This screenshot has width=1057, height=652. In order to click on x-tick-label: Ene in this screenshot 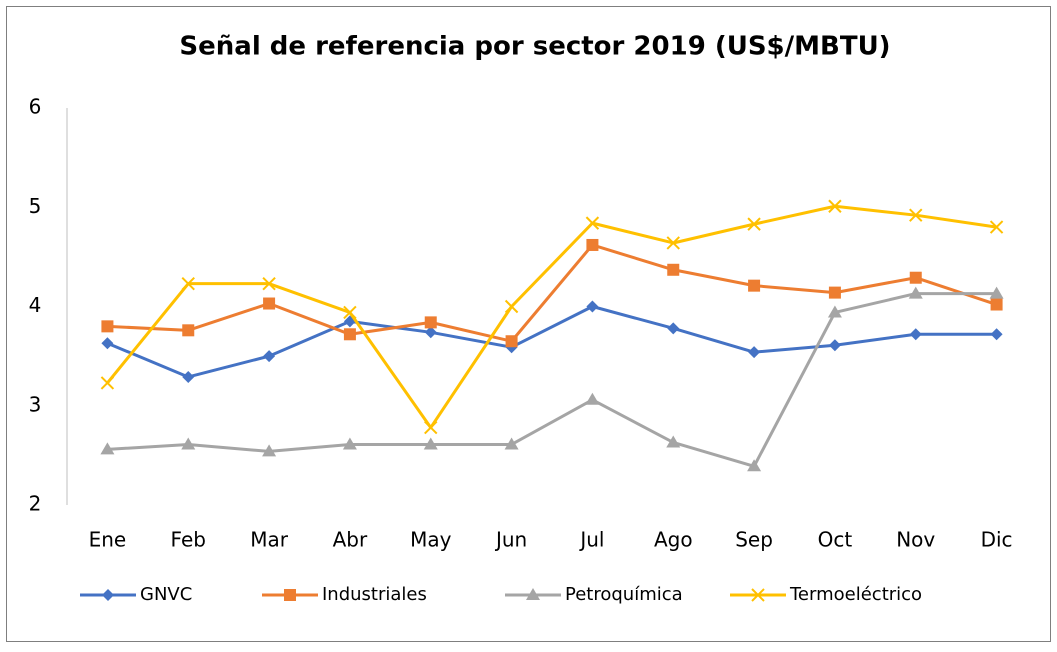, I will do `click(108, 540)`.